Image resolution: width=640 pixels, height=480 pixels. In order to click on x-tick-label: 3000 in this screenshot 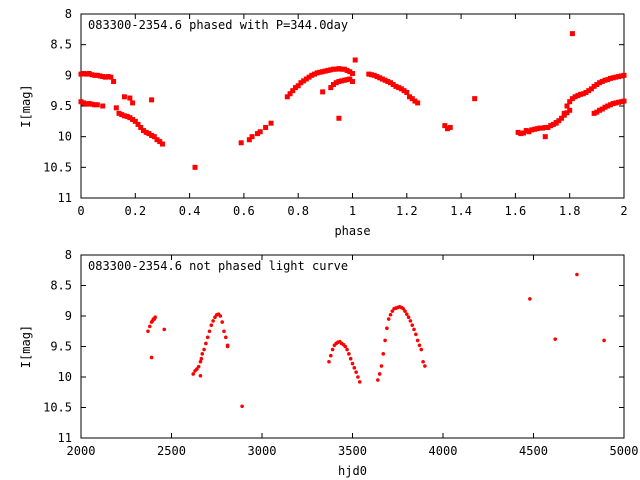, I will do `click(262, 451)`.